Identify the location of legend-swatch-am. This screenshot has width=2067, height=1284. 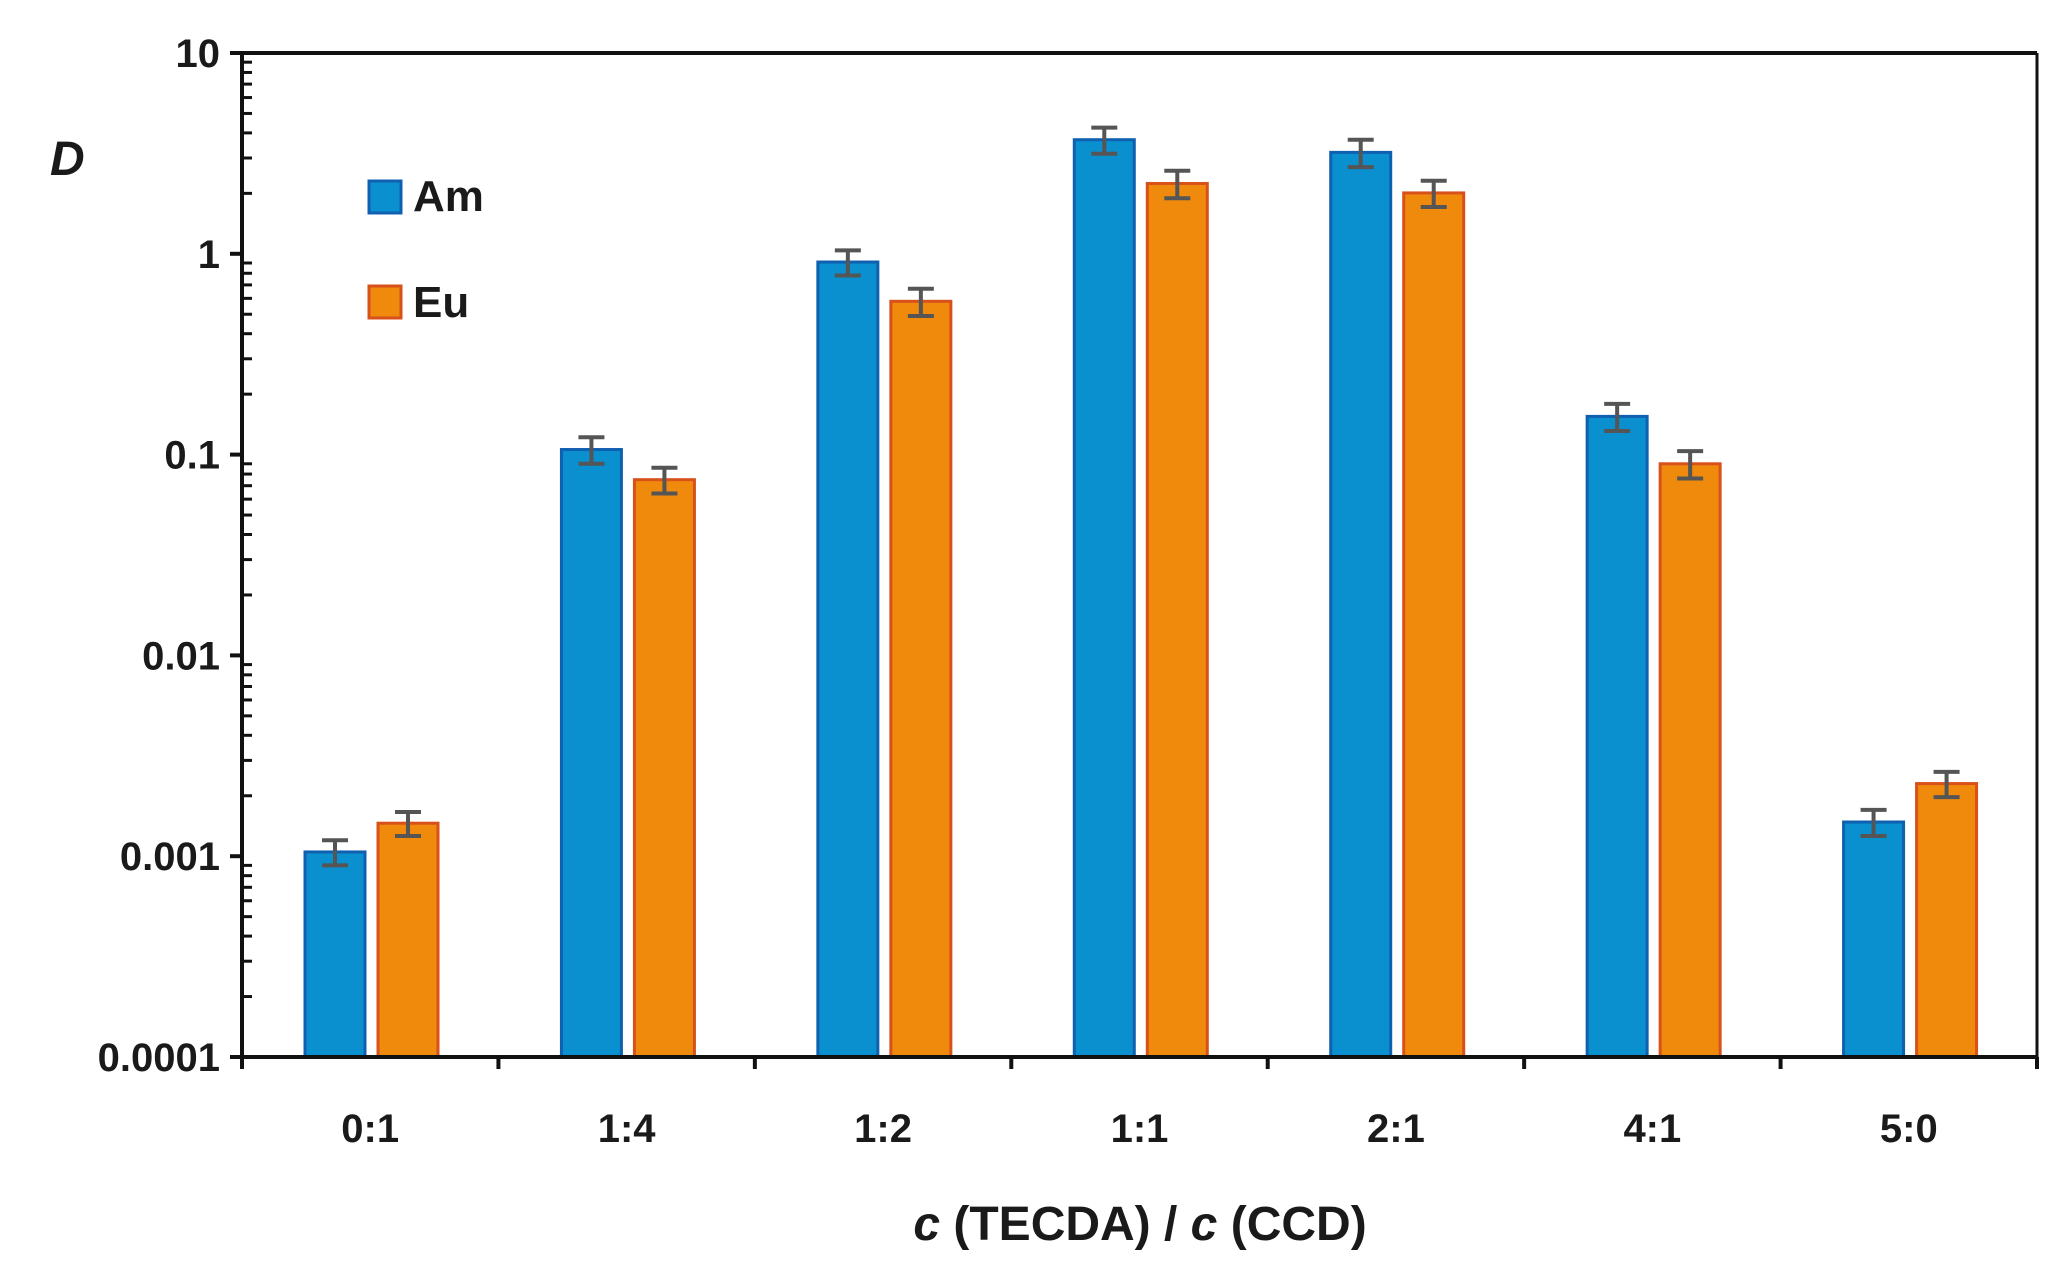
(385, 197).